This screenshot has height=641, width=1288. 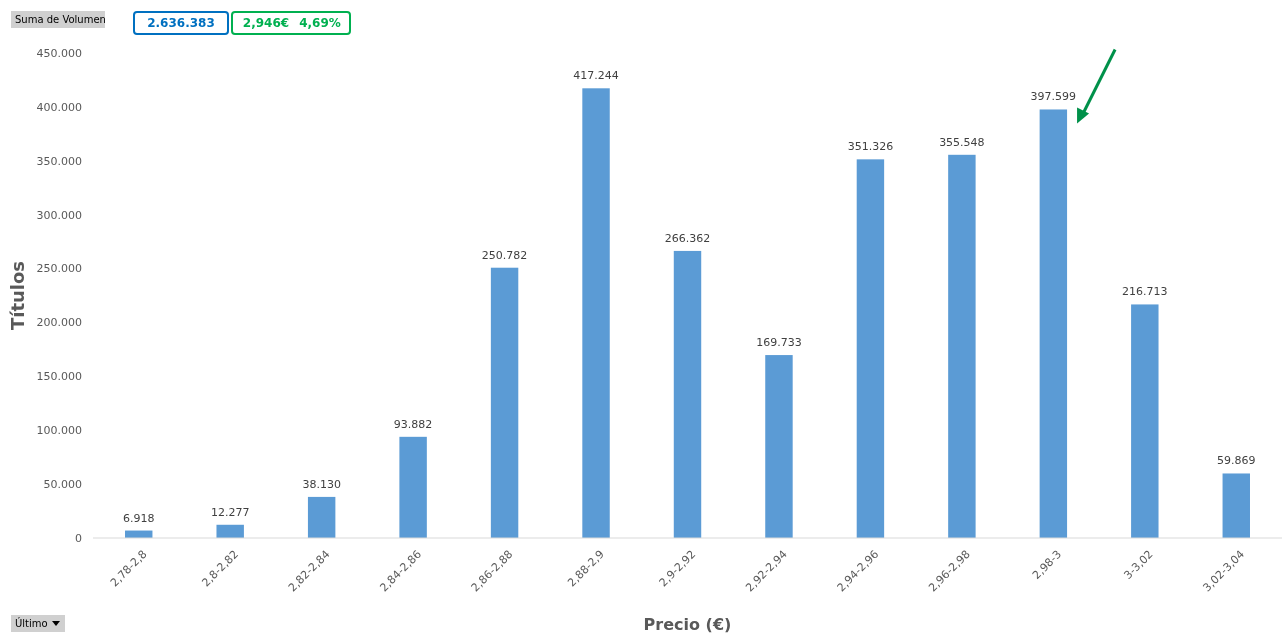 What do you see at coordinates (266, 23) in the screenshot?
I see `text: 2,946€` at bounding box center [266, 23].